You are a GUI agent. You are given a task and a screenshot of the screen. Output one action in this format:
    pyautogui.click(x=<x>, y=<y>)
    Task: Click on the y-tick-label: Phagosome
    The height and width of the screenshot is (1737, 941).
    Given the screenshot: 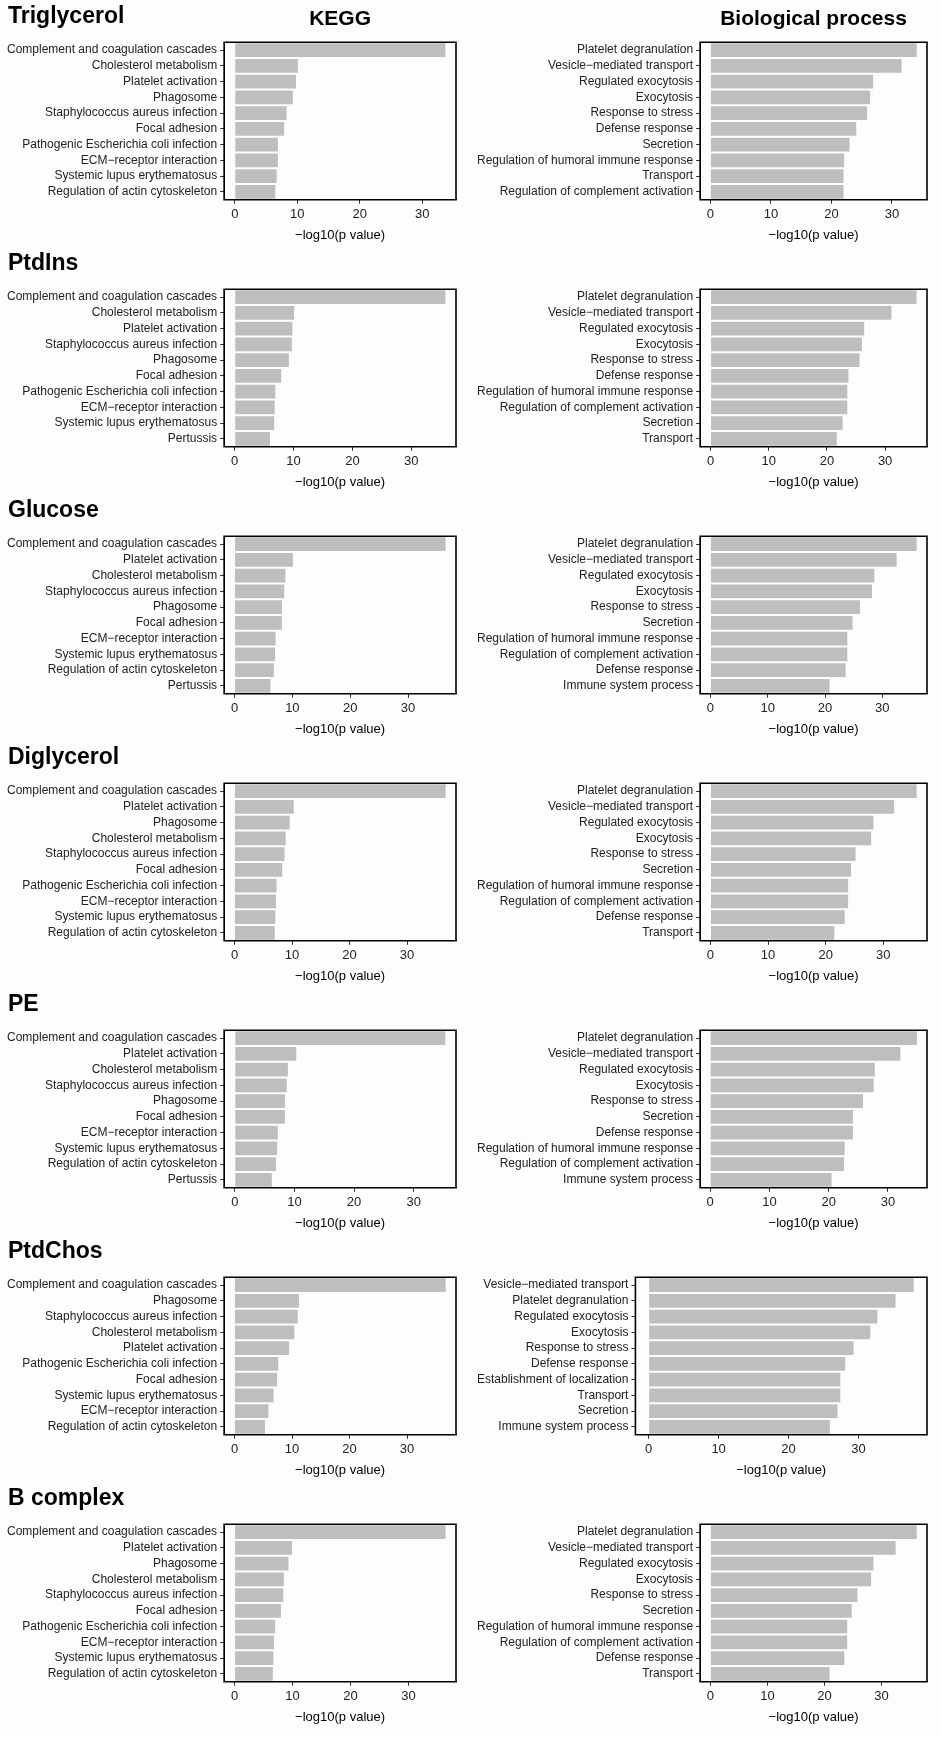 What is the action you would take?
    pyautogui.click(x=185, y=96)
    